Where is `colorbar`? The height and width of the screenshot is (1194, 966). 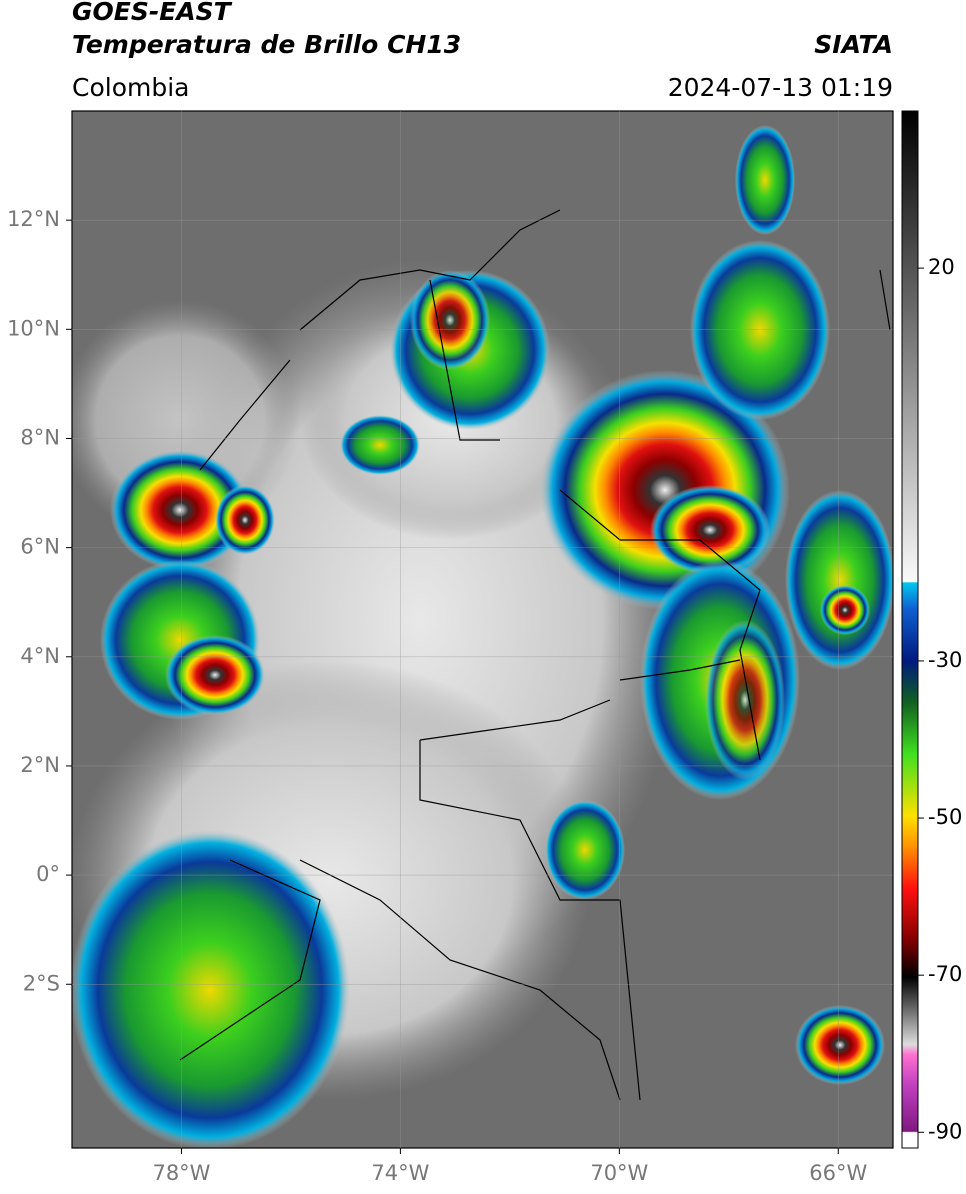 colorbar is located at coordinates (910, 629).